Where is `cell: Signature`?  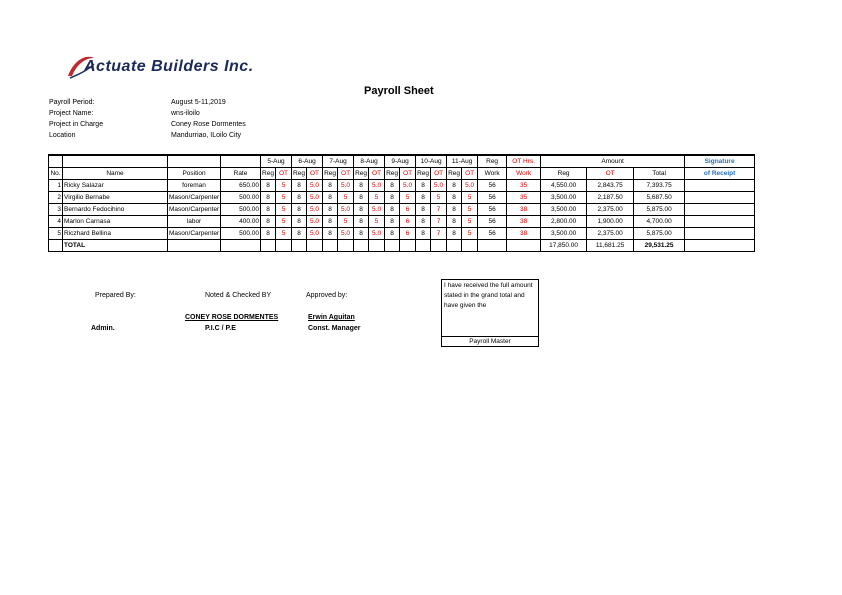
cell: Signature is located at coordinates (720, 161).